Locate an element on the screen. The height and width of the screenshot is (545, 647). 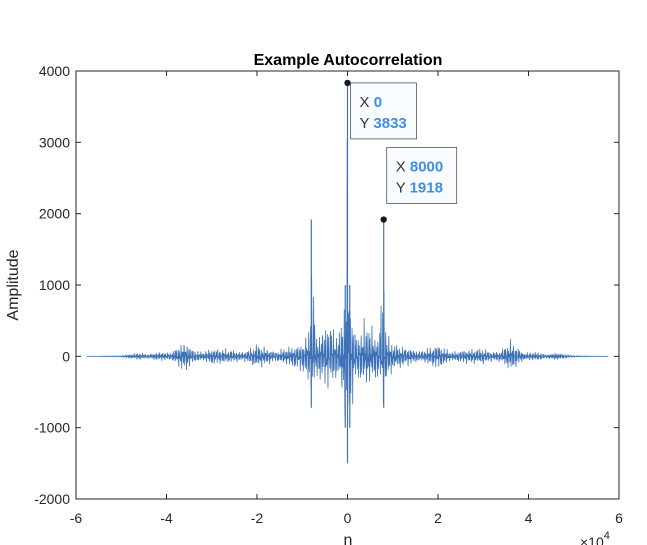
datatip: X 8000 Y 1918 is located at coordinates (419, 185).